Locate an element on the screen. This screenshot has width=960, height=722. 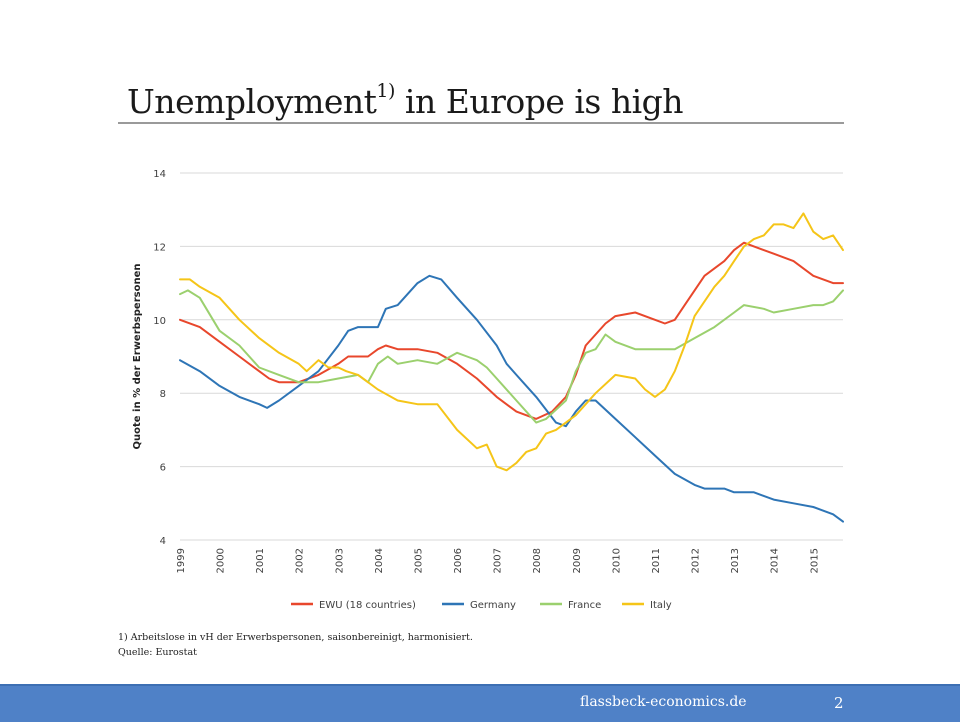
y-tick-label: 12 is located at coordinates (159, 247).